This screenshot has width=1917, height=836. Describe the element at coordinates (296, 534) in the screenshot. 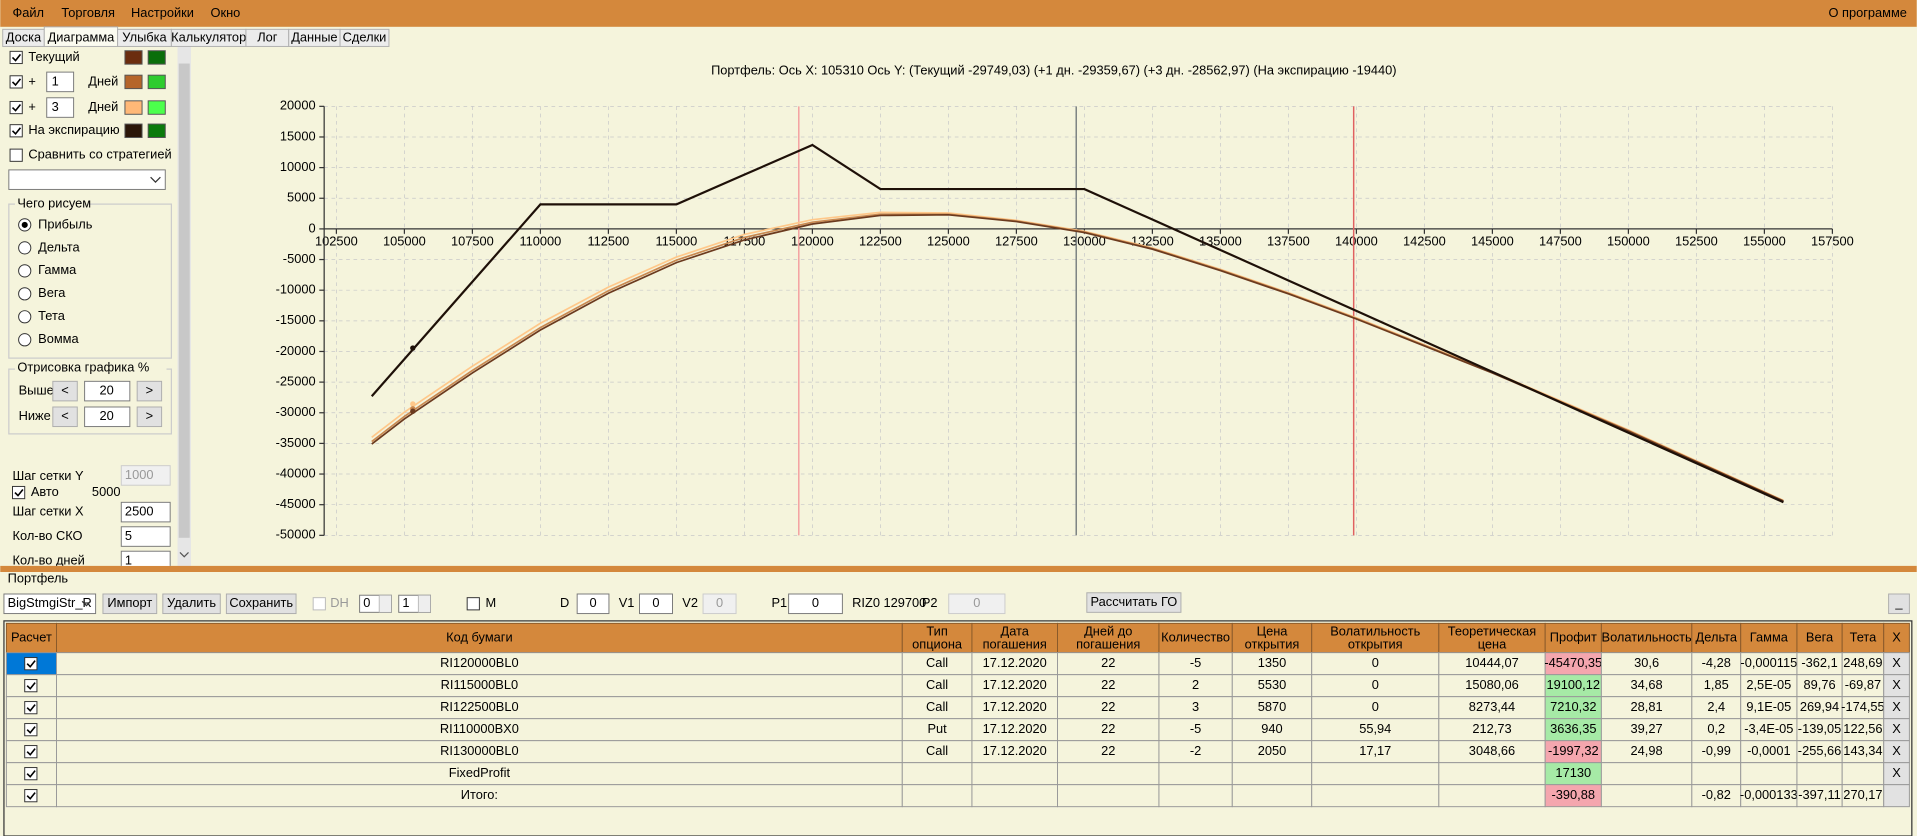

I see `y-tick-label: -50000` at that location.